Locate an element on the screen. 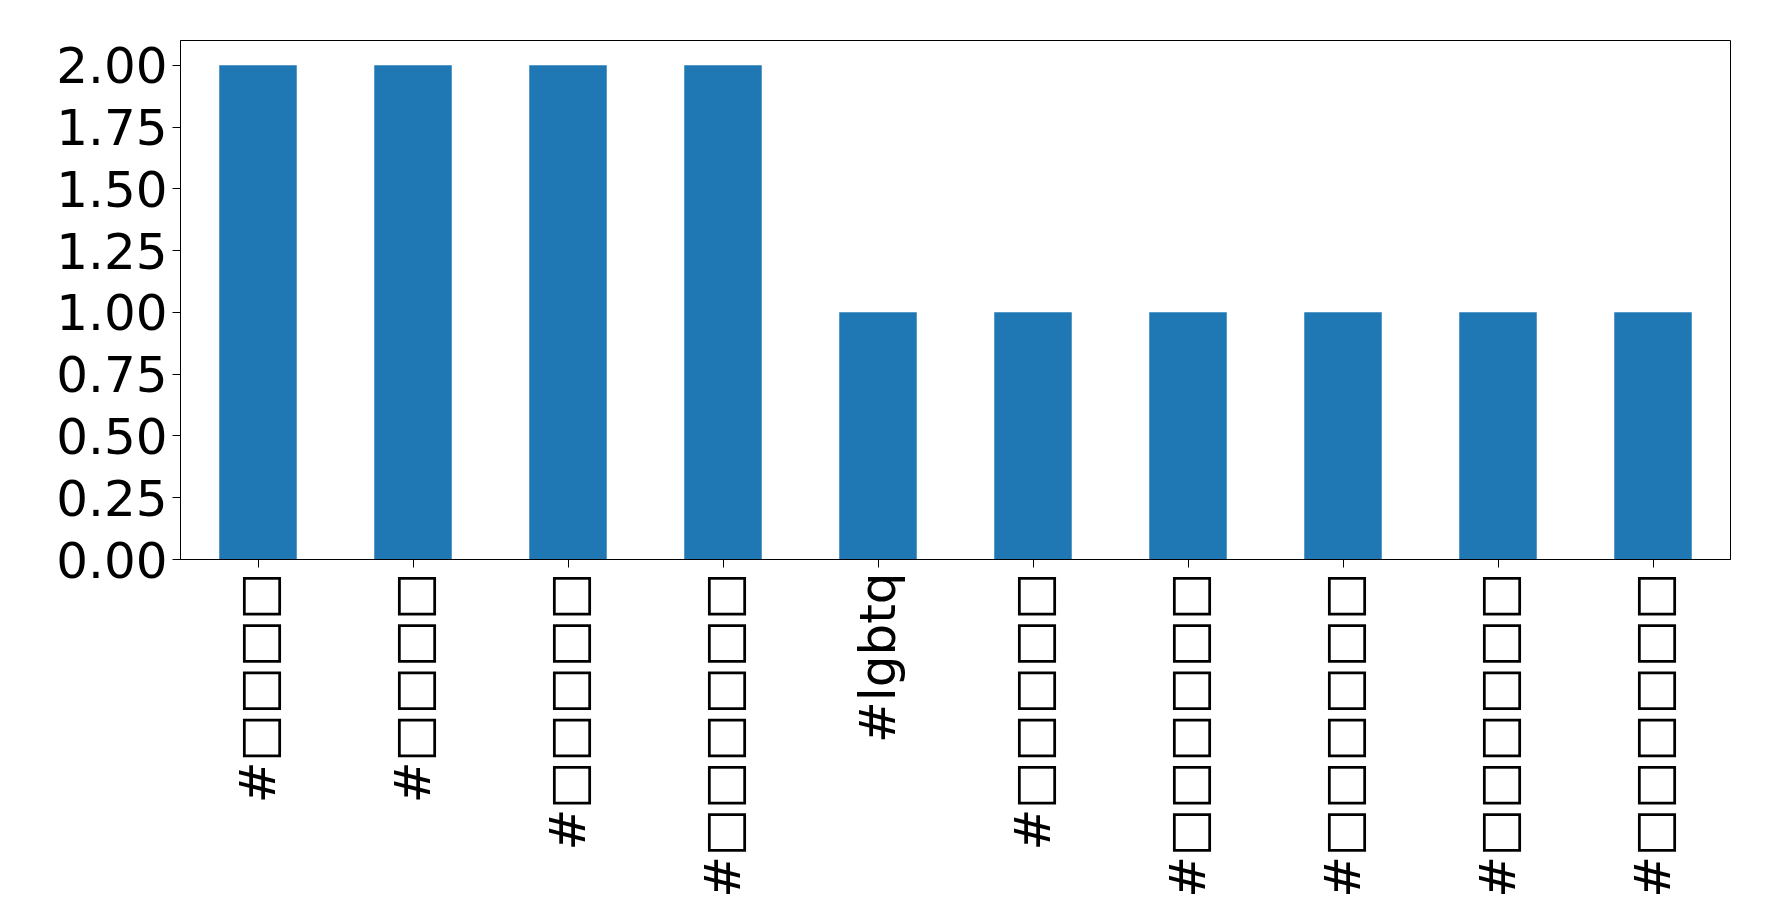 This screenshot has width=1778, height=906. y-tick-label: 1.25 is located at coordinates (112, 251).